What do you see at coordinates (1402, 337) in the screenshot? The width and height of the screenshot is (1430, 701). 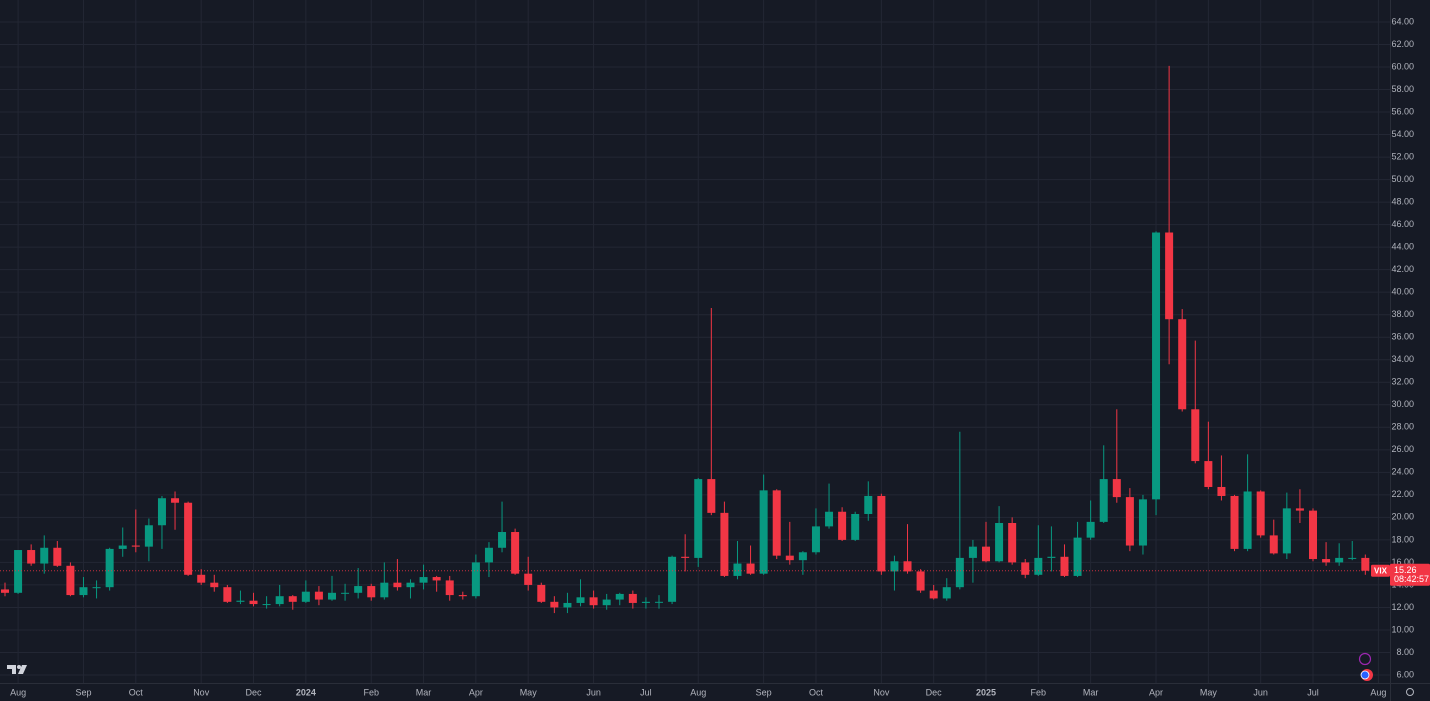 I see `y-tick-label: 36.00` at bounding box center [1402, 337].